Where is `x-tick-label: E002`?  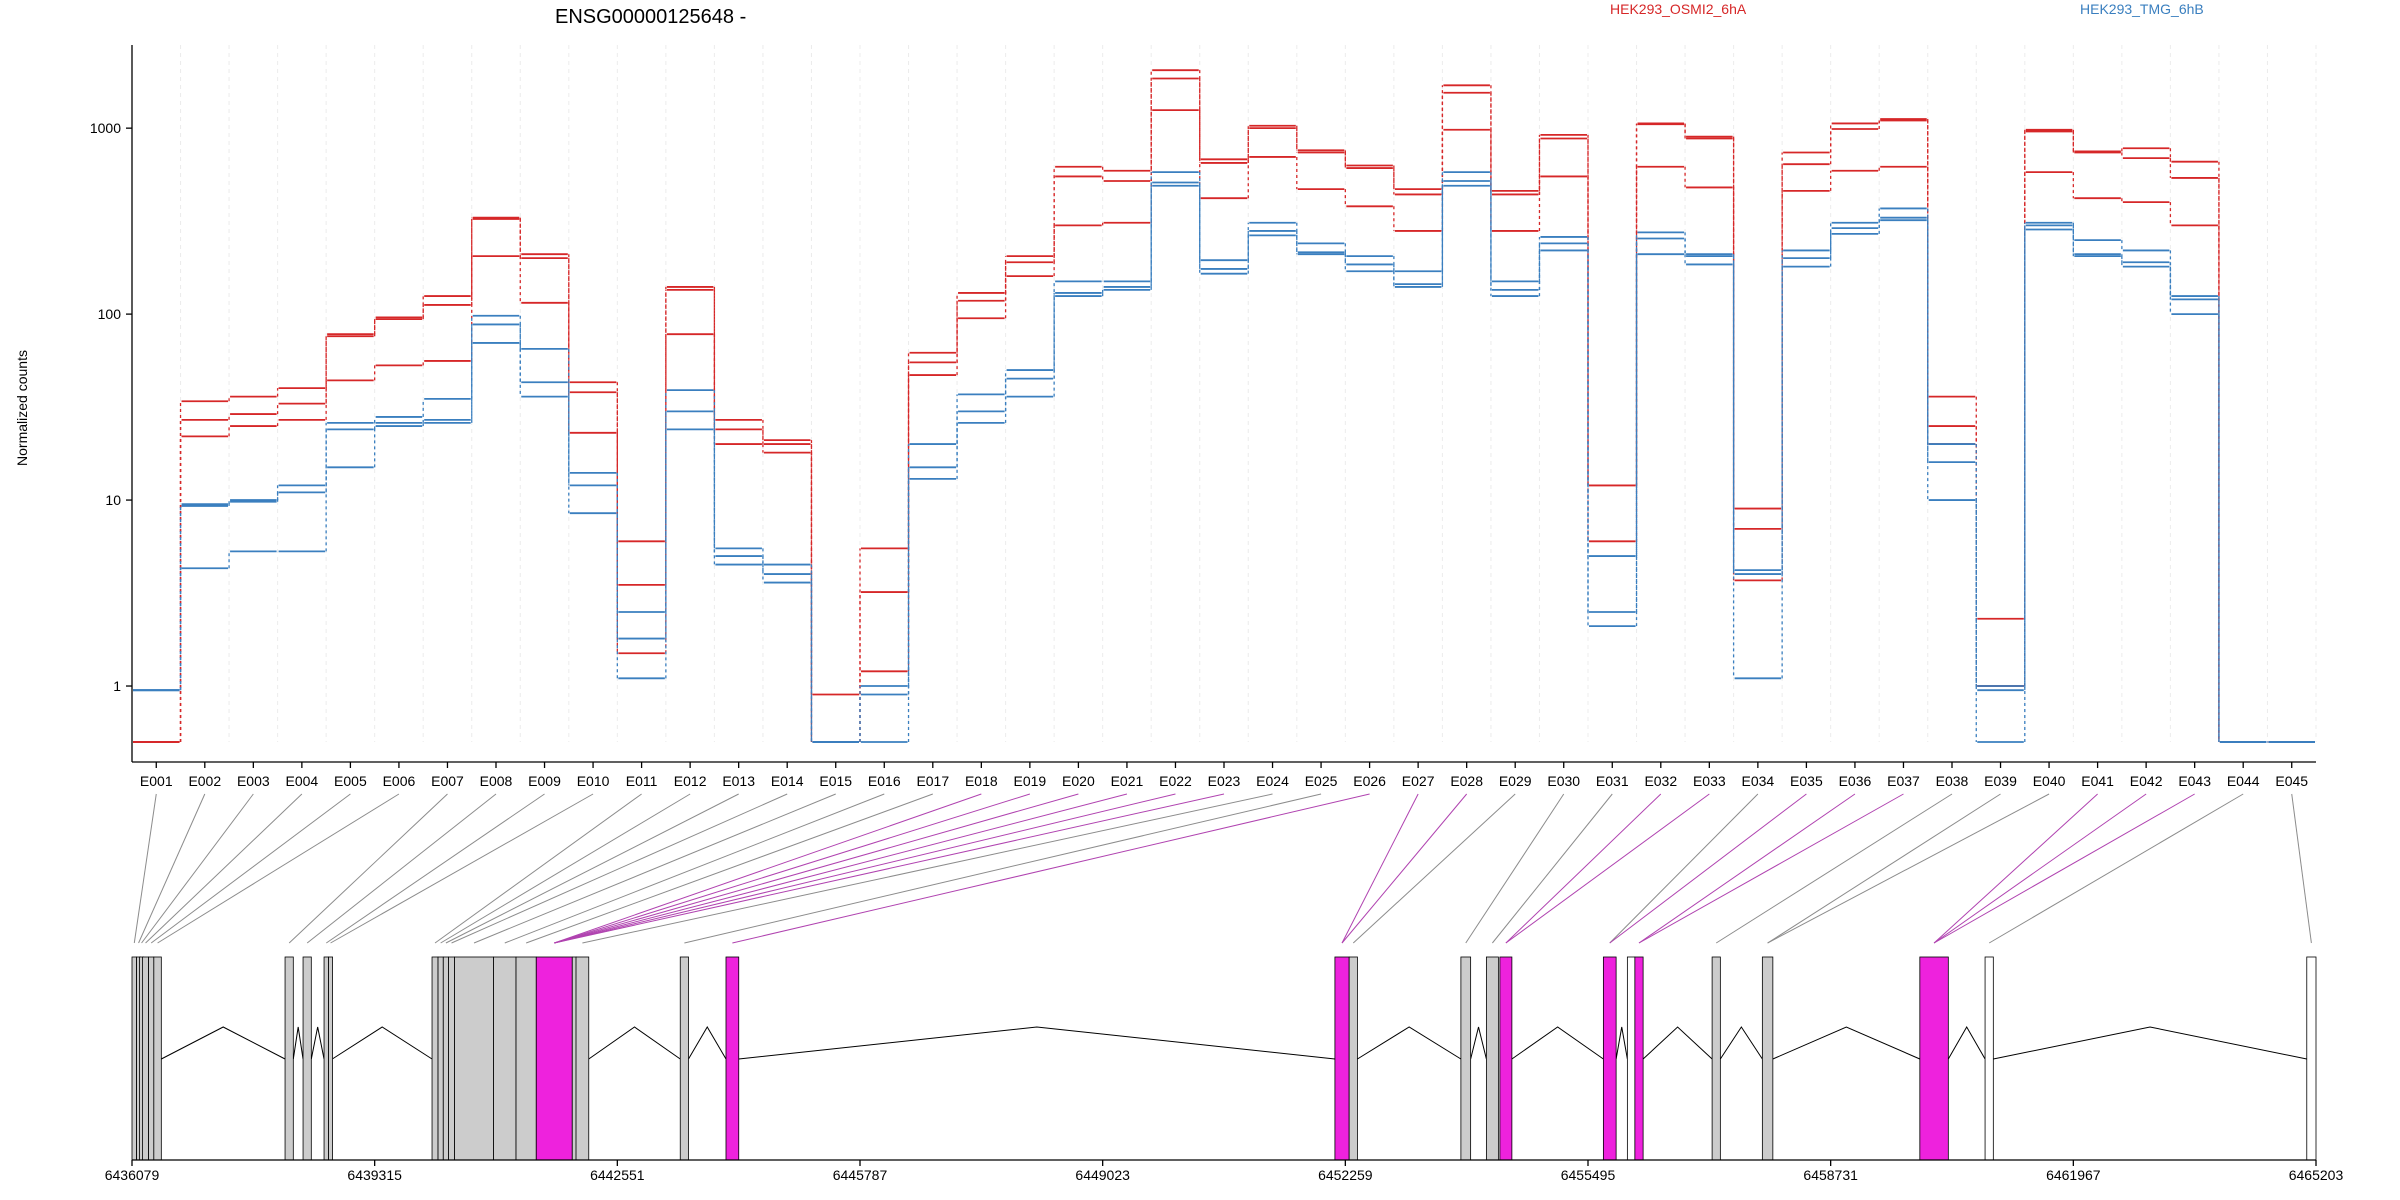 x-tick-label: E002 is located at coordinates (204, 781).